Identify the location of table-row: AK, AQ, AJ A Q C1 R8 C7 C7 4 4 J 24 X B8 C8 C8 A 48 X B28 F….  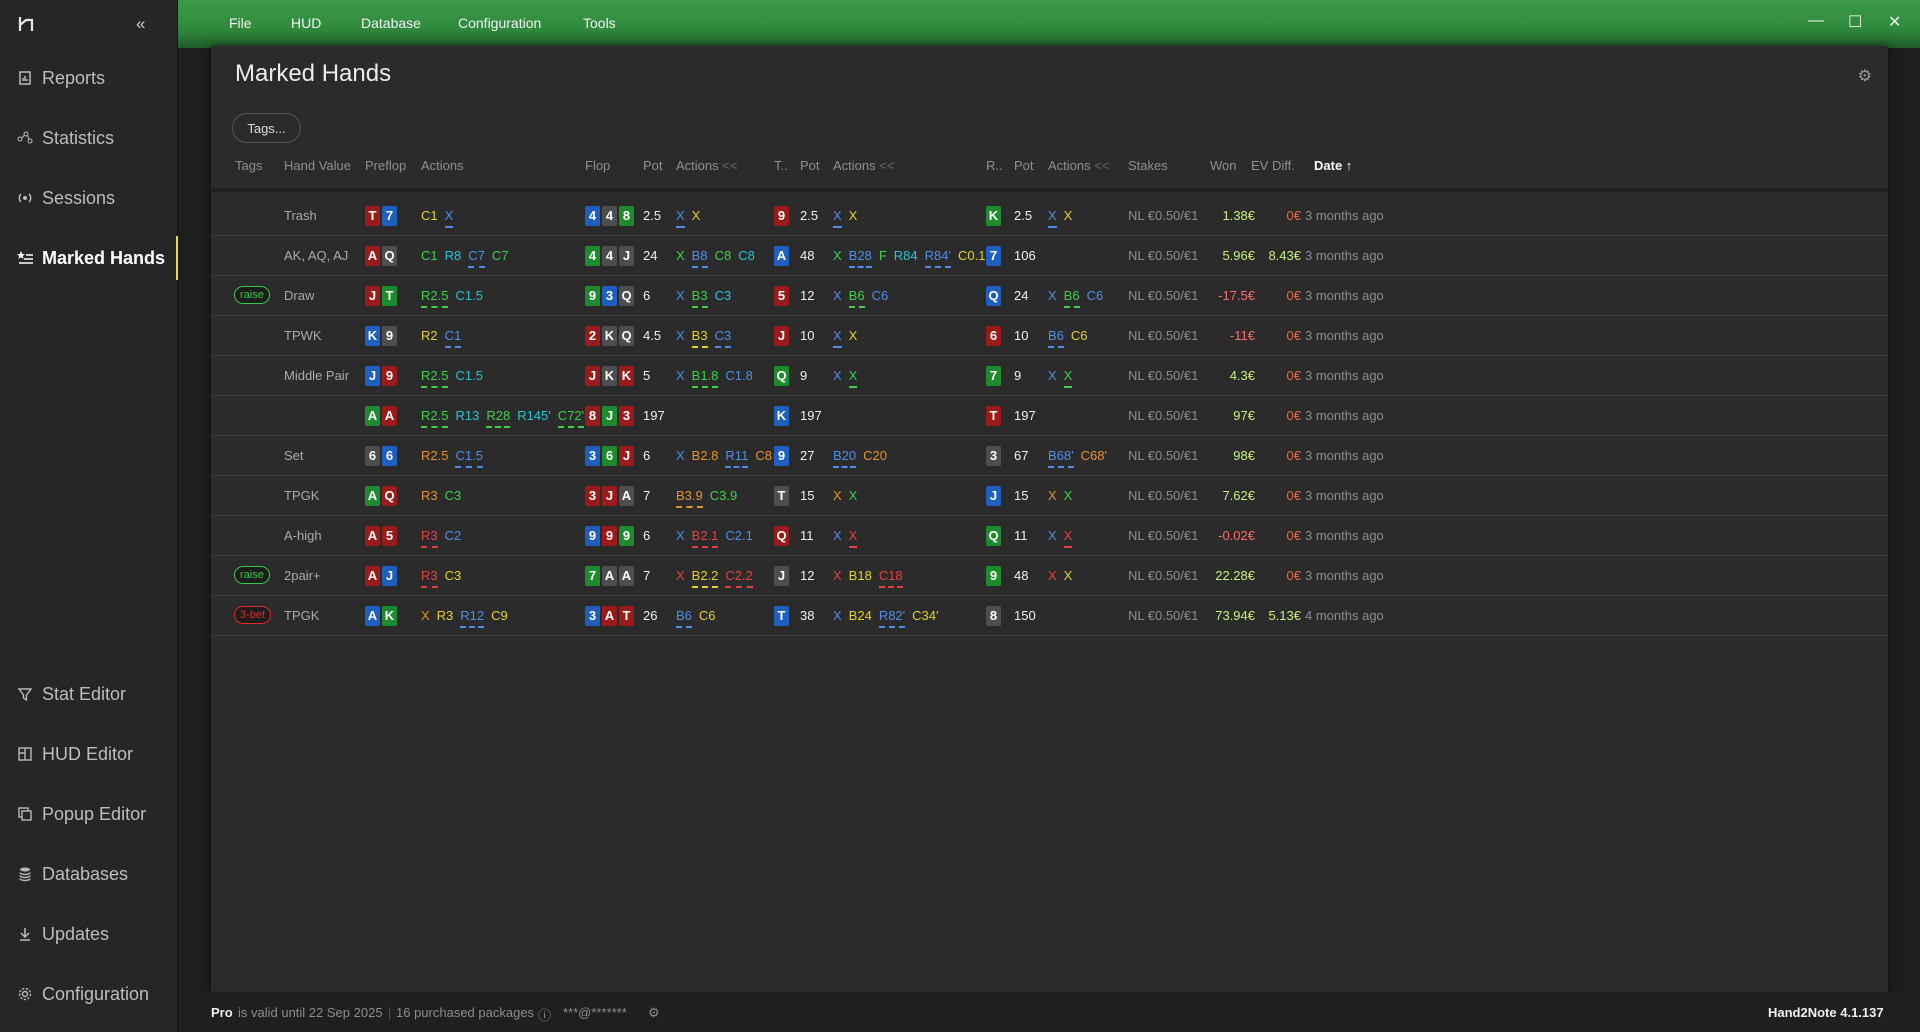
(1049, 256).